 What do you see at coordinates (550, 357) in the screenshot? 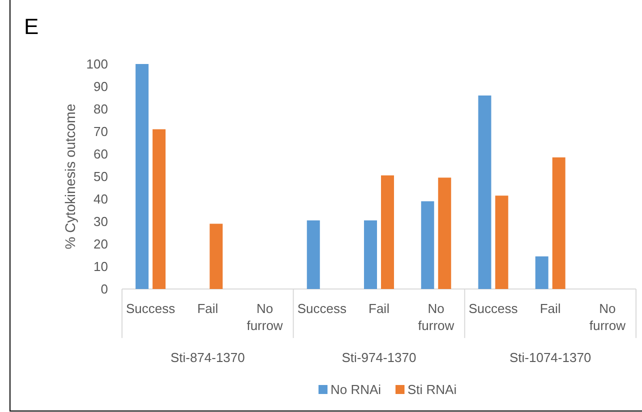
I see `text: Sti-1074-1370` at bounding box center [550, 357].